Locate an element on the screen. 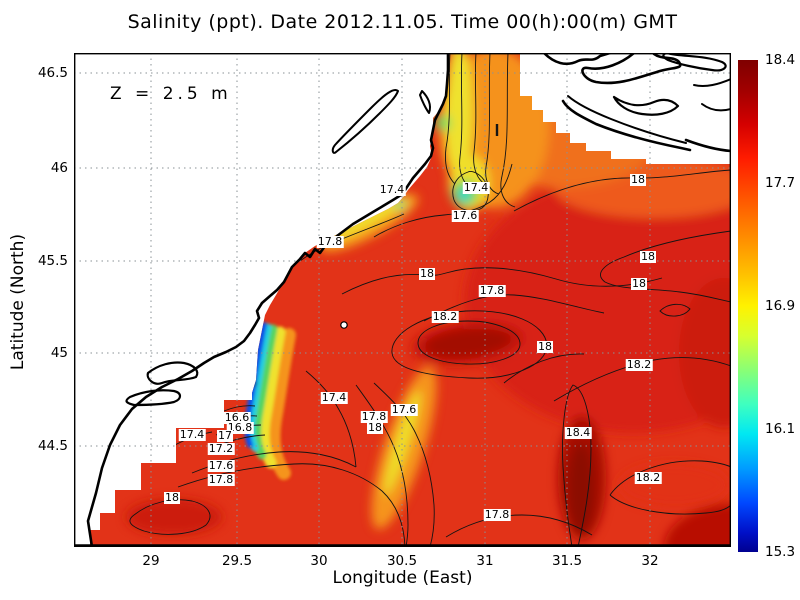  contour-label: 17.2 is located at coordinates (221, 448).